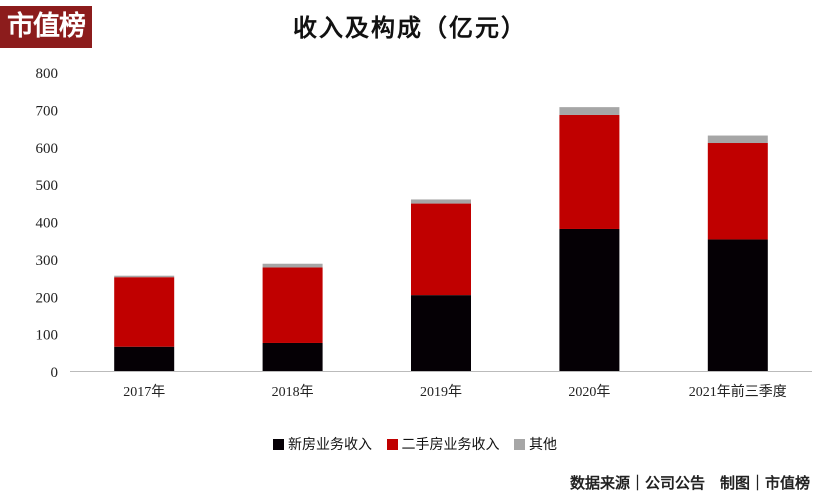  What do you see at coordinates (450, 445) in the screenshot?
I see `legend-label: 二手房业务收入` at bounding box center [450, 445].